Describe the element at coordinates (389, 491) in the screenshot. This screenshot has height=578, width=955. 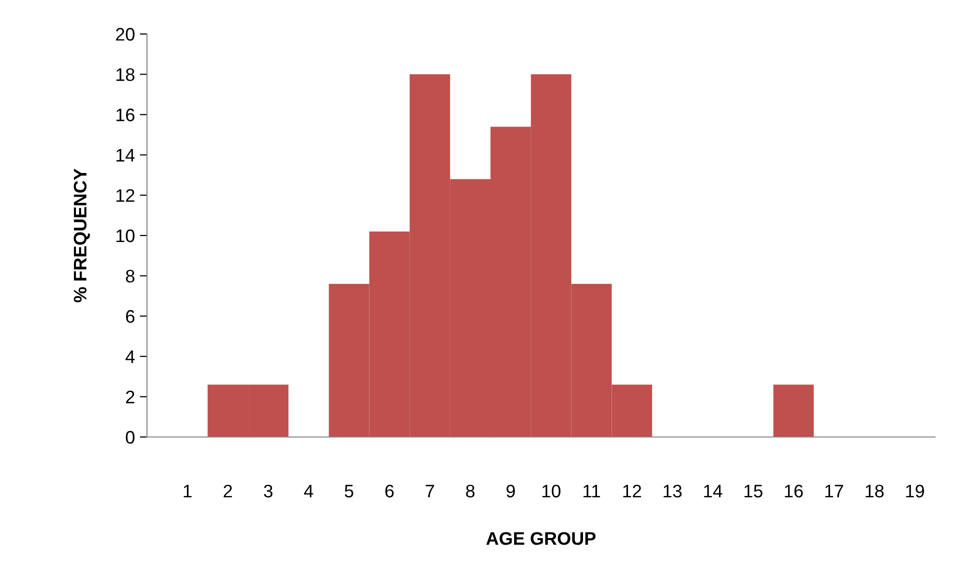
I see `x-tick-label: 6` at that location.